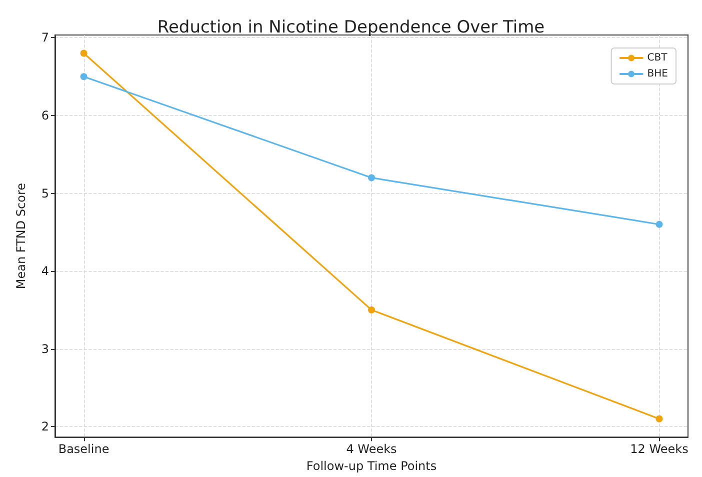 This screenshot has height=477, width=702. What do you see at coordinates (45, 427) in the screenshot?
I see `y-tick-label: 2` at bounding box center [45, 427].